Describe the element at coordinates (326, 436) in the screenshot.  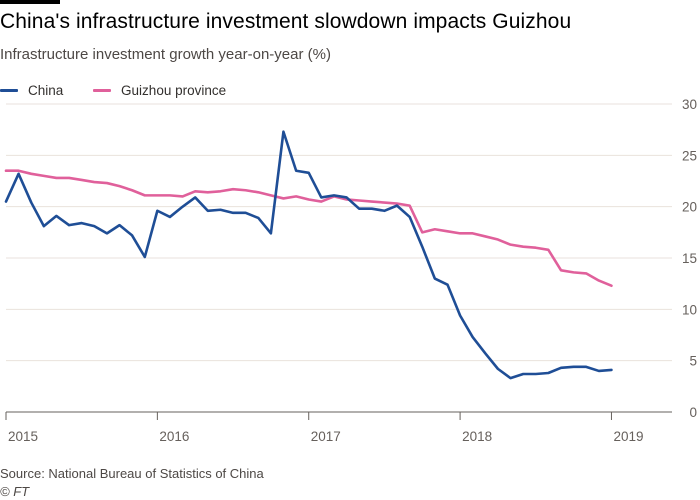
I see `x-tick-label-2017: 2017` at that location.